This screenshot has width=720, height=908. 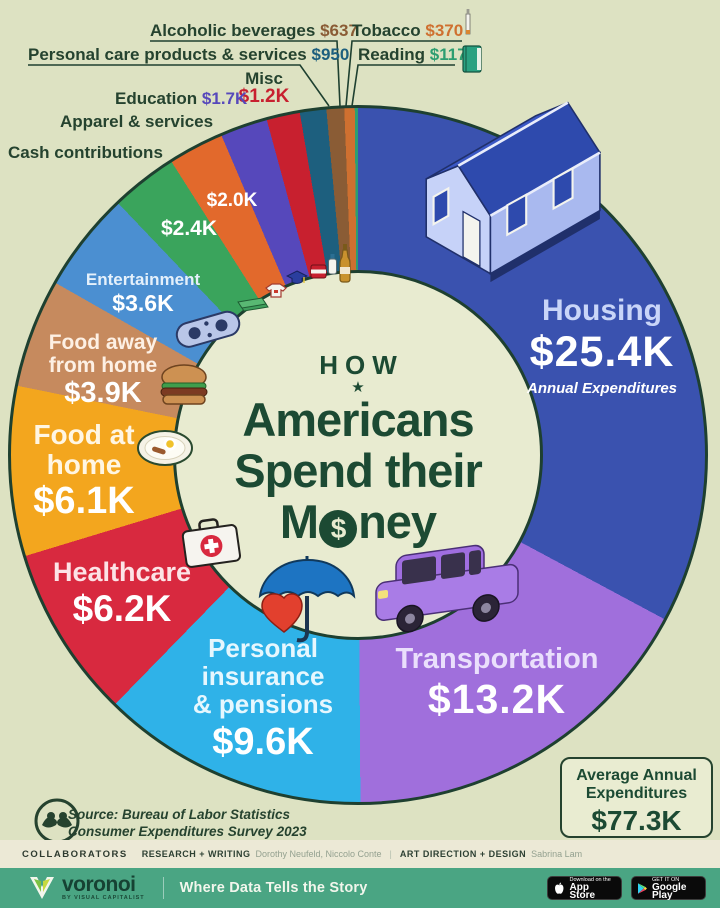 What do you see at coordinates (211, 543) in the screenshot?
I see `first-aid-kit-icon` at bounding box center [211, 543].